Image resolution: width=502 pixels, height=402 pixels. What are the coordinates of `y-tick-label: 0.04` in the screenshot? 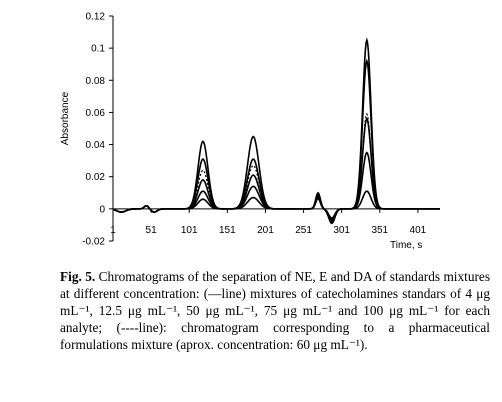 It's located at (96, 145).